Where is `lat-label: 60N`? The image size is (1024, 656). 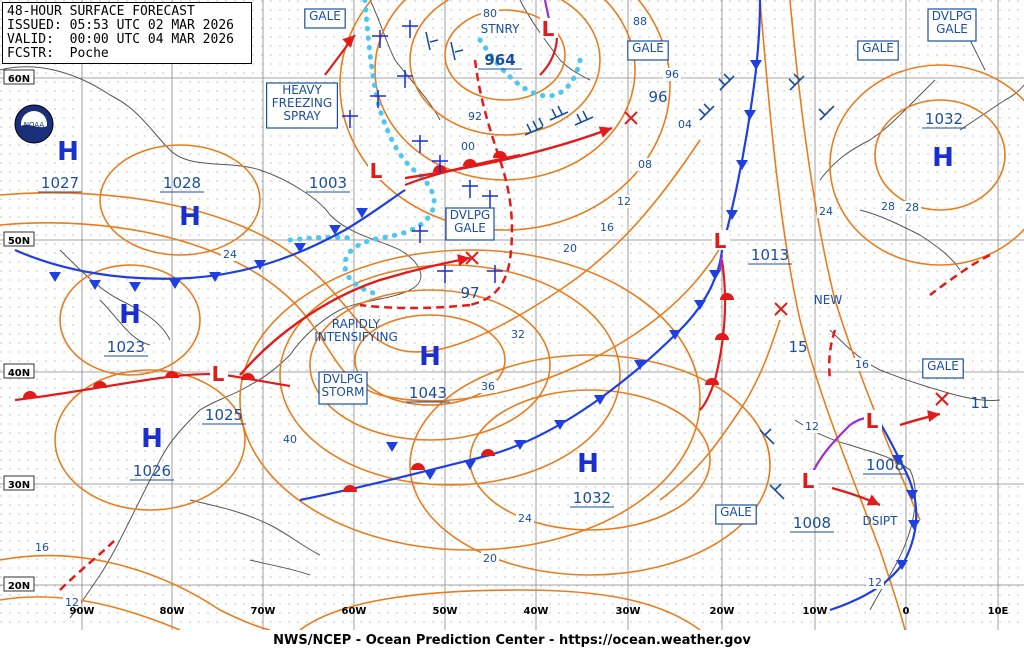 lat-label: 60N is located at coordinates (19, 79).